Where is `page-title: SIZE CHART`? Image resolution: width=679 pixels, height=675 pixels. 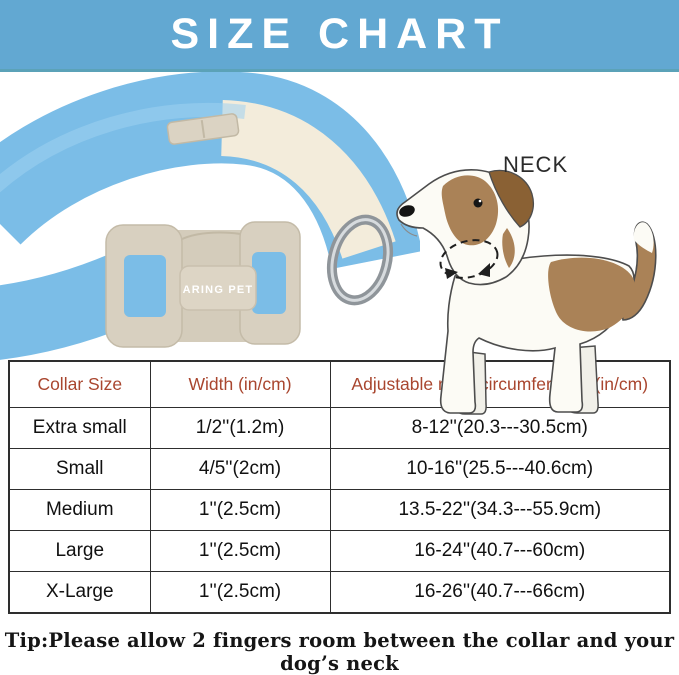
page-title: SIZE CHART is located at coordinates (339, 34).